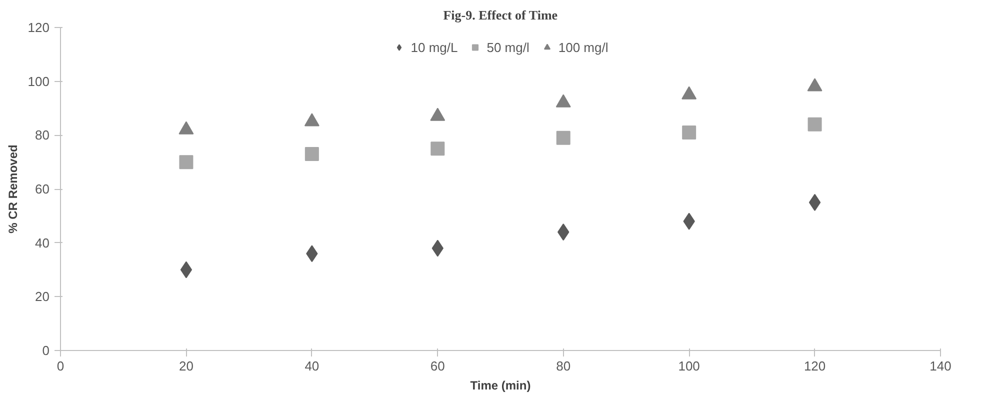 Image resolution: width=992 pixels, height=405 pixels. I want to click on y-tick-label: 20, so click(42, 296).